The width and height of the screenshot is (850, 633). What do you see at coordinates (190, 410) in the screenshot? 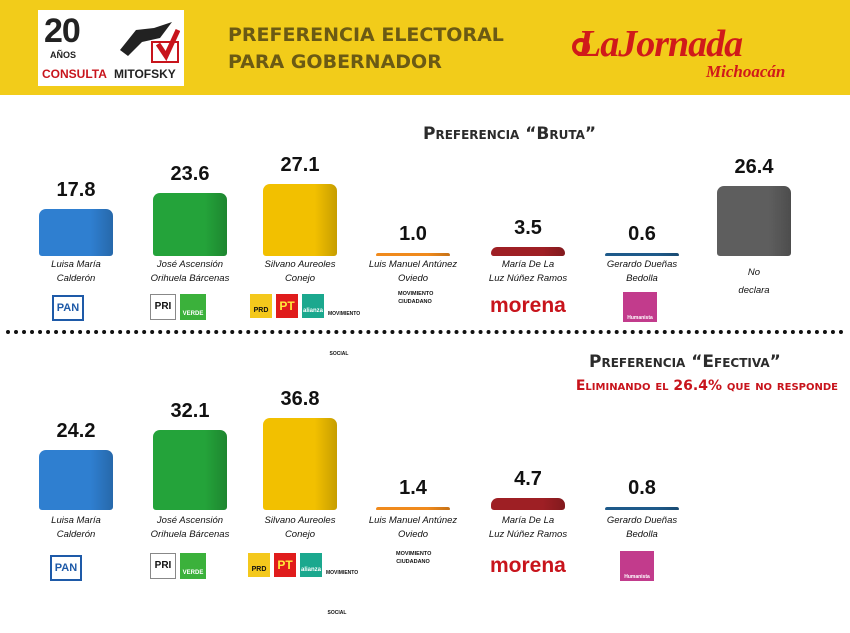
I see `value-label: 32.1` at bounding box center [190, 410].